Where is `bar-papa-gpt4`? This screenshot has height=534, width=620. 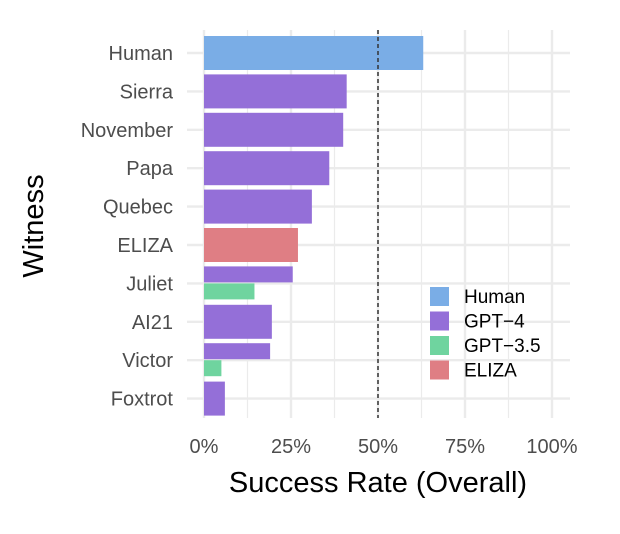
bar-papa-gpt4 is located at coordinates (267, 168).